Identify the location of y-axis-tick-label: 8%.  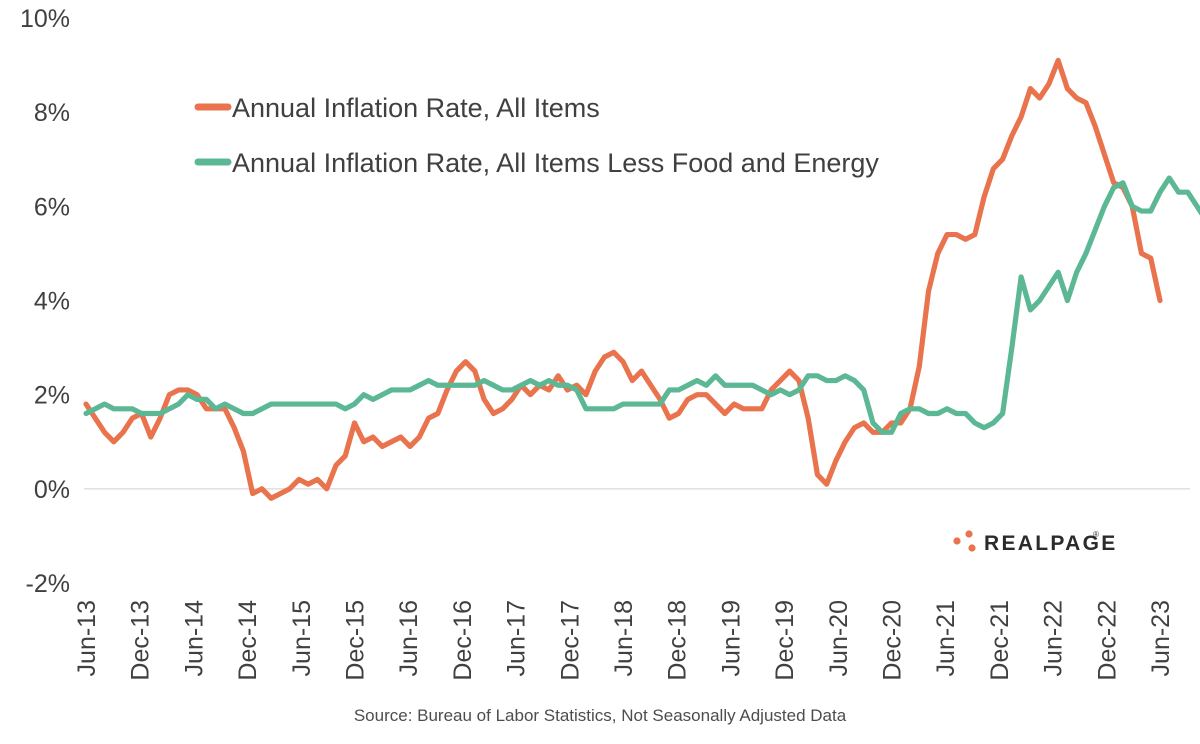
(52, 113).